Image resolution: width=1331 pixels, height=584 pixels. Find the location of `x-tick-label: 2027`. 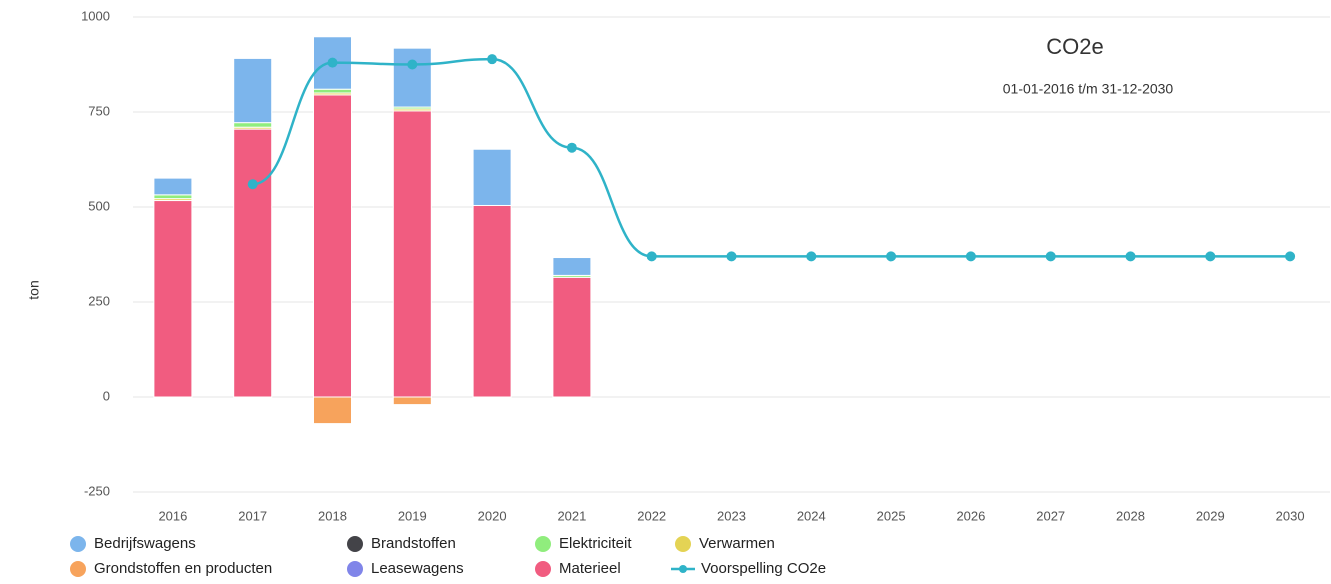

x-tick-label: 2027 is located at coordinates (1050, 515).